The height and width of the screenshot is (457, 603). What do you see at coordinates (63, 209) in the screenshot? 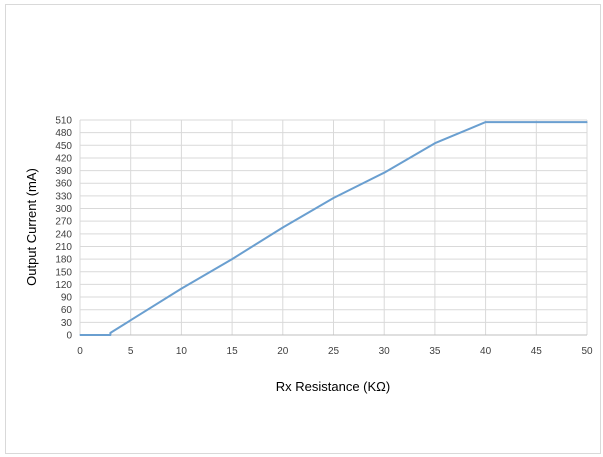
I see `y-tick-label: 300` at bounding box center [63, 209].